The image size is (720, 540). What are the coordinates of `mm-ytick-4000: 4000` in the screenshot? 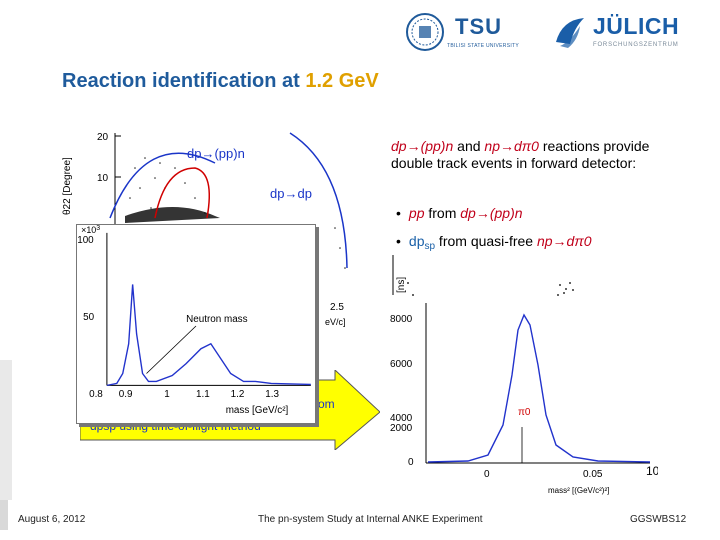 It's located at (401, 418).